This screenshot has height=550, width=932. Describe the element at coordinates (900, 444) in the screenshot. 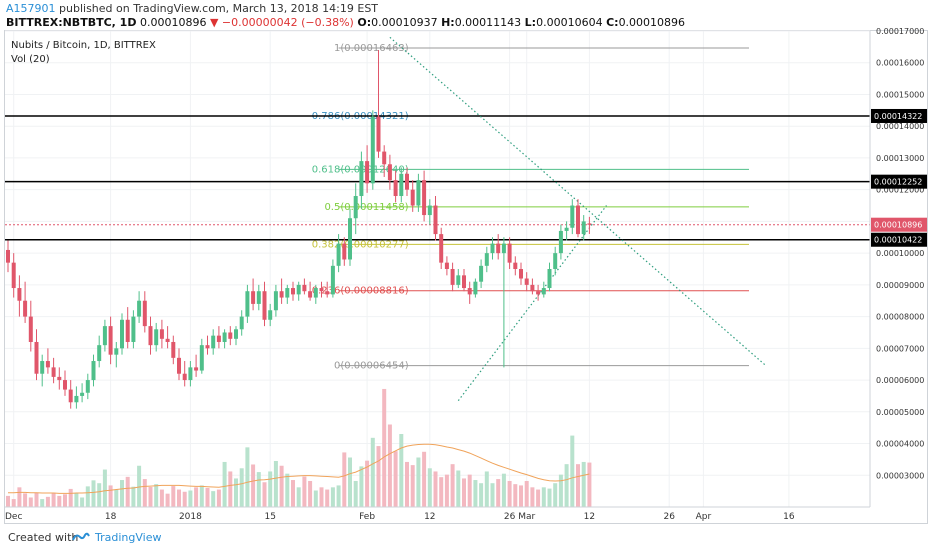

I see `price-tick-label: 0.00004000` at that location.